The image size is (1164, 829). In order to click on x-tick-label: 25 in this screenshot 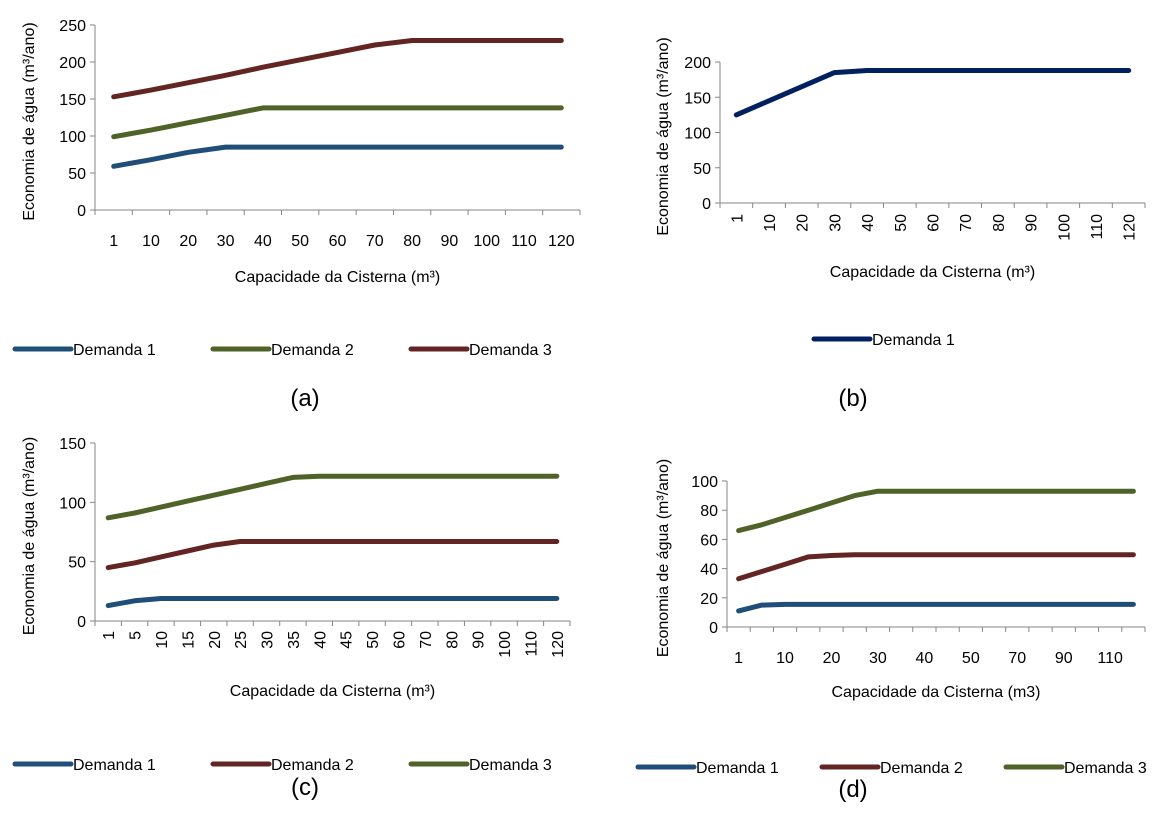, I will do `click(241, 640)`.